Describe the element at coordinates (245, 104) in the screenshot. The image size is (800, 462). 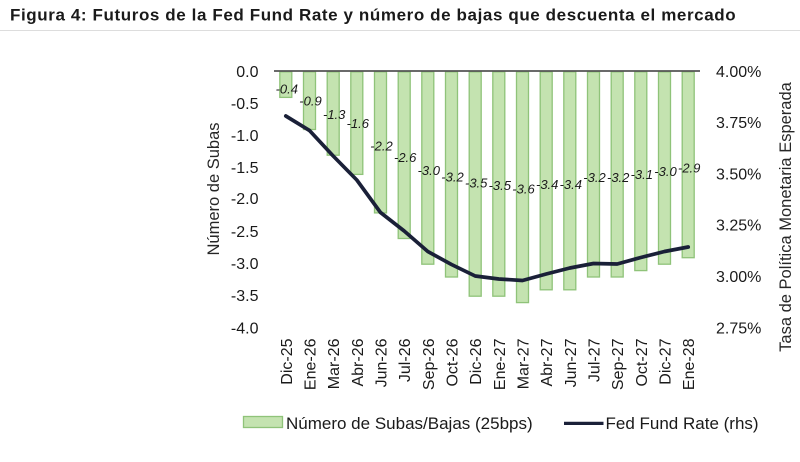
I see `svg-text: -0.5` at that location.